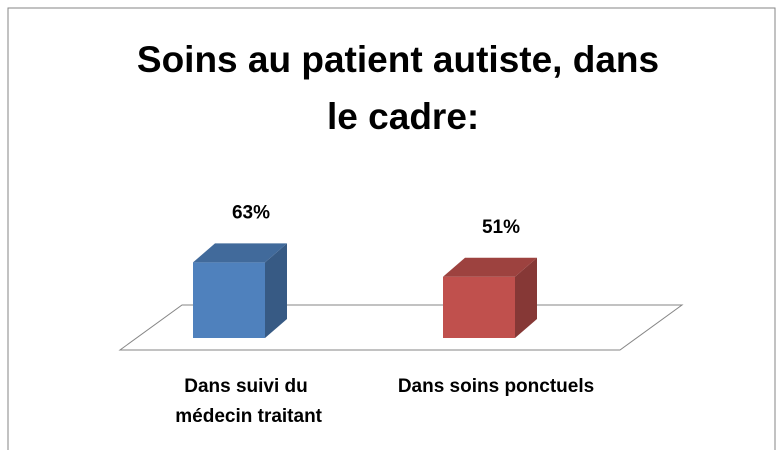 This screenshot has width=784, height=450. I want to click on x-tick-label: Dans soins ponctuels, so click(496, 386).